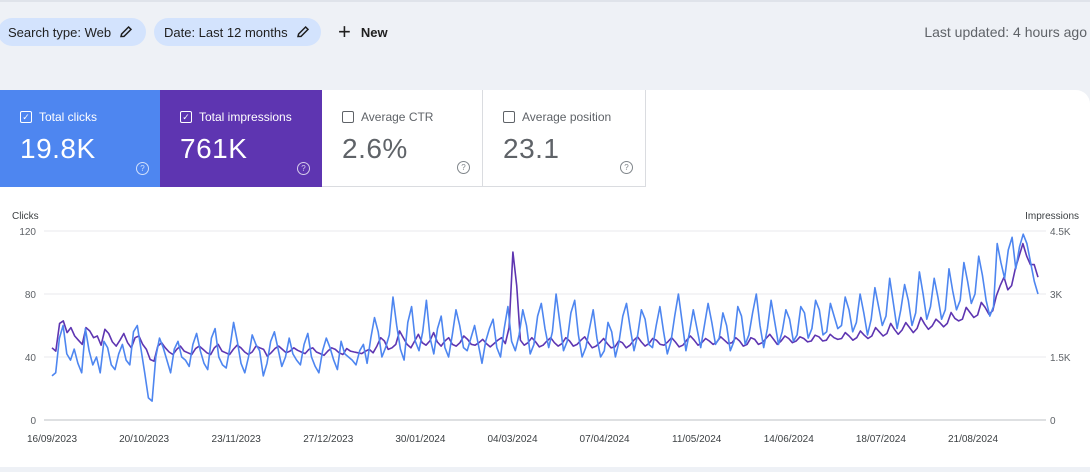 The height and width of the screenshot is (472, 1090). What do you see at coordinates (881, 439) in the screenshot?
I see `x-axis-tick-label: 18/07/2024` at bounding box center [881, 439].